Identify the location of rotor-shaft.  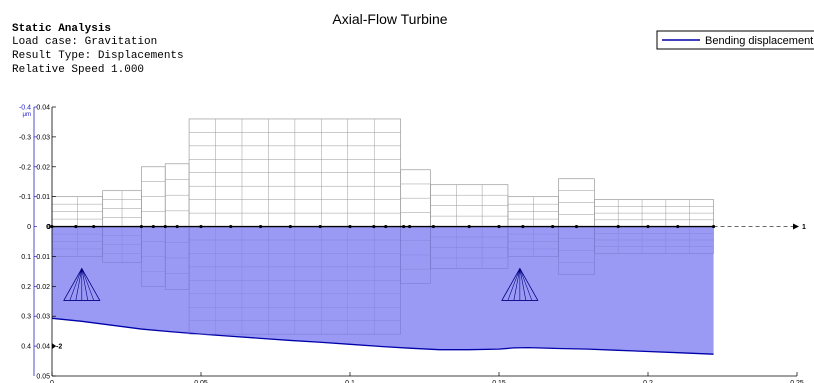
(424, 226).